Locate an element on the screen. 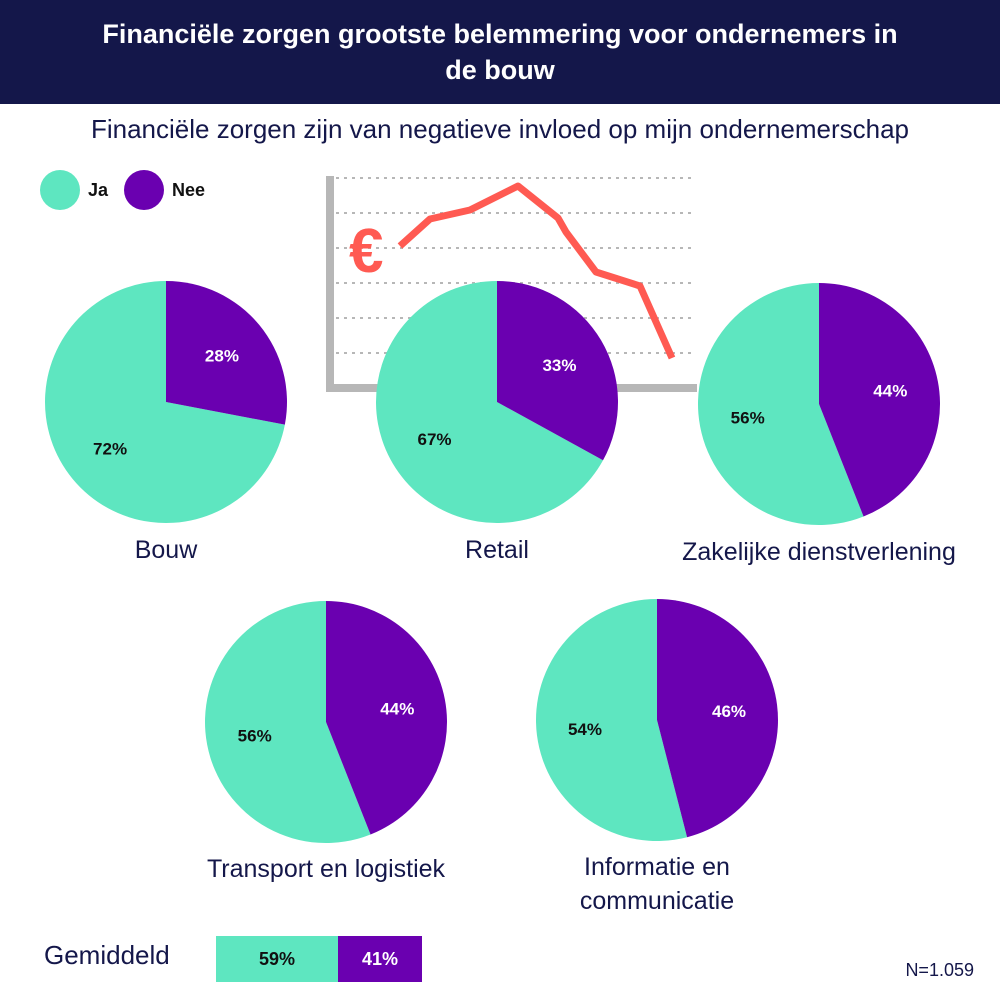 The image size is (1000, 1000). pie-4: 44% 56% is located at coordinates (326, 722).